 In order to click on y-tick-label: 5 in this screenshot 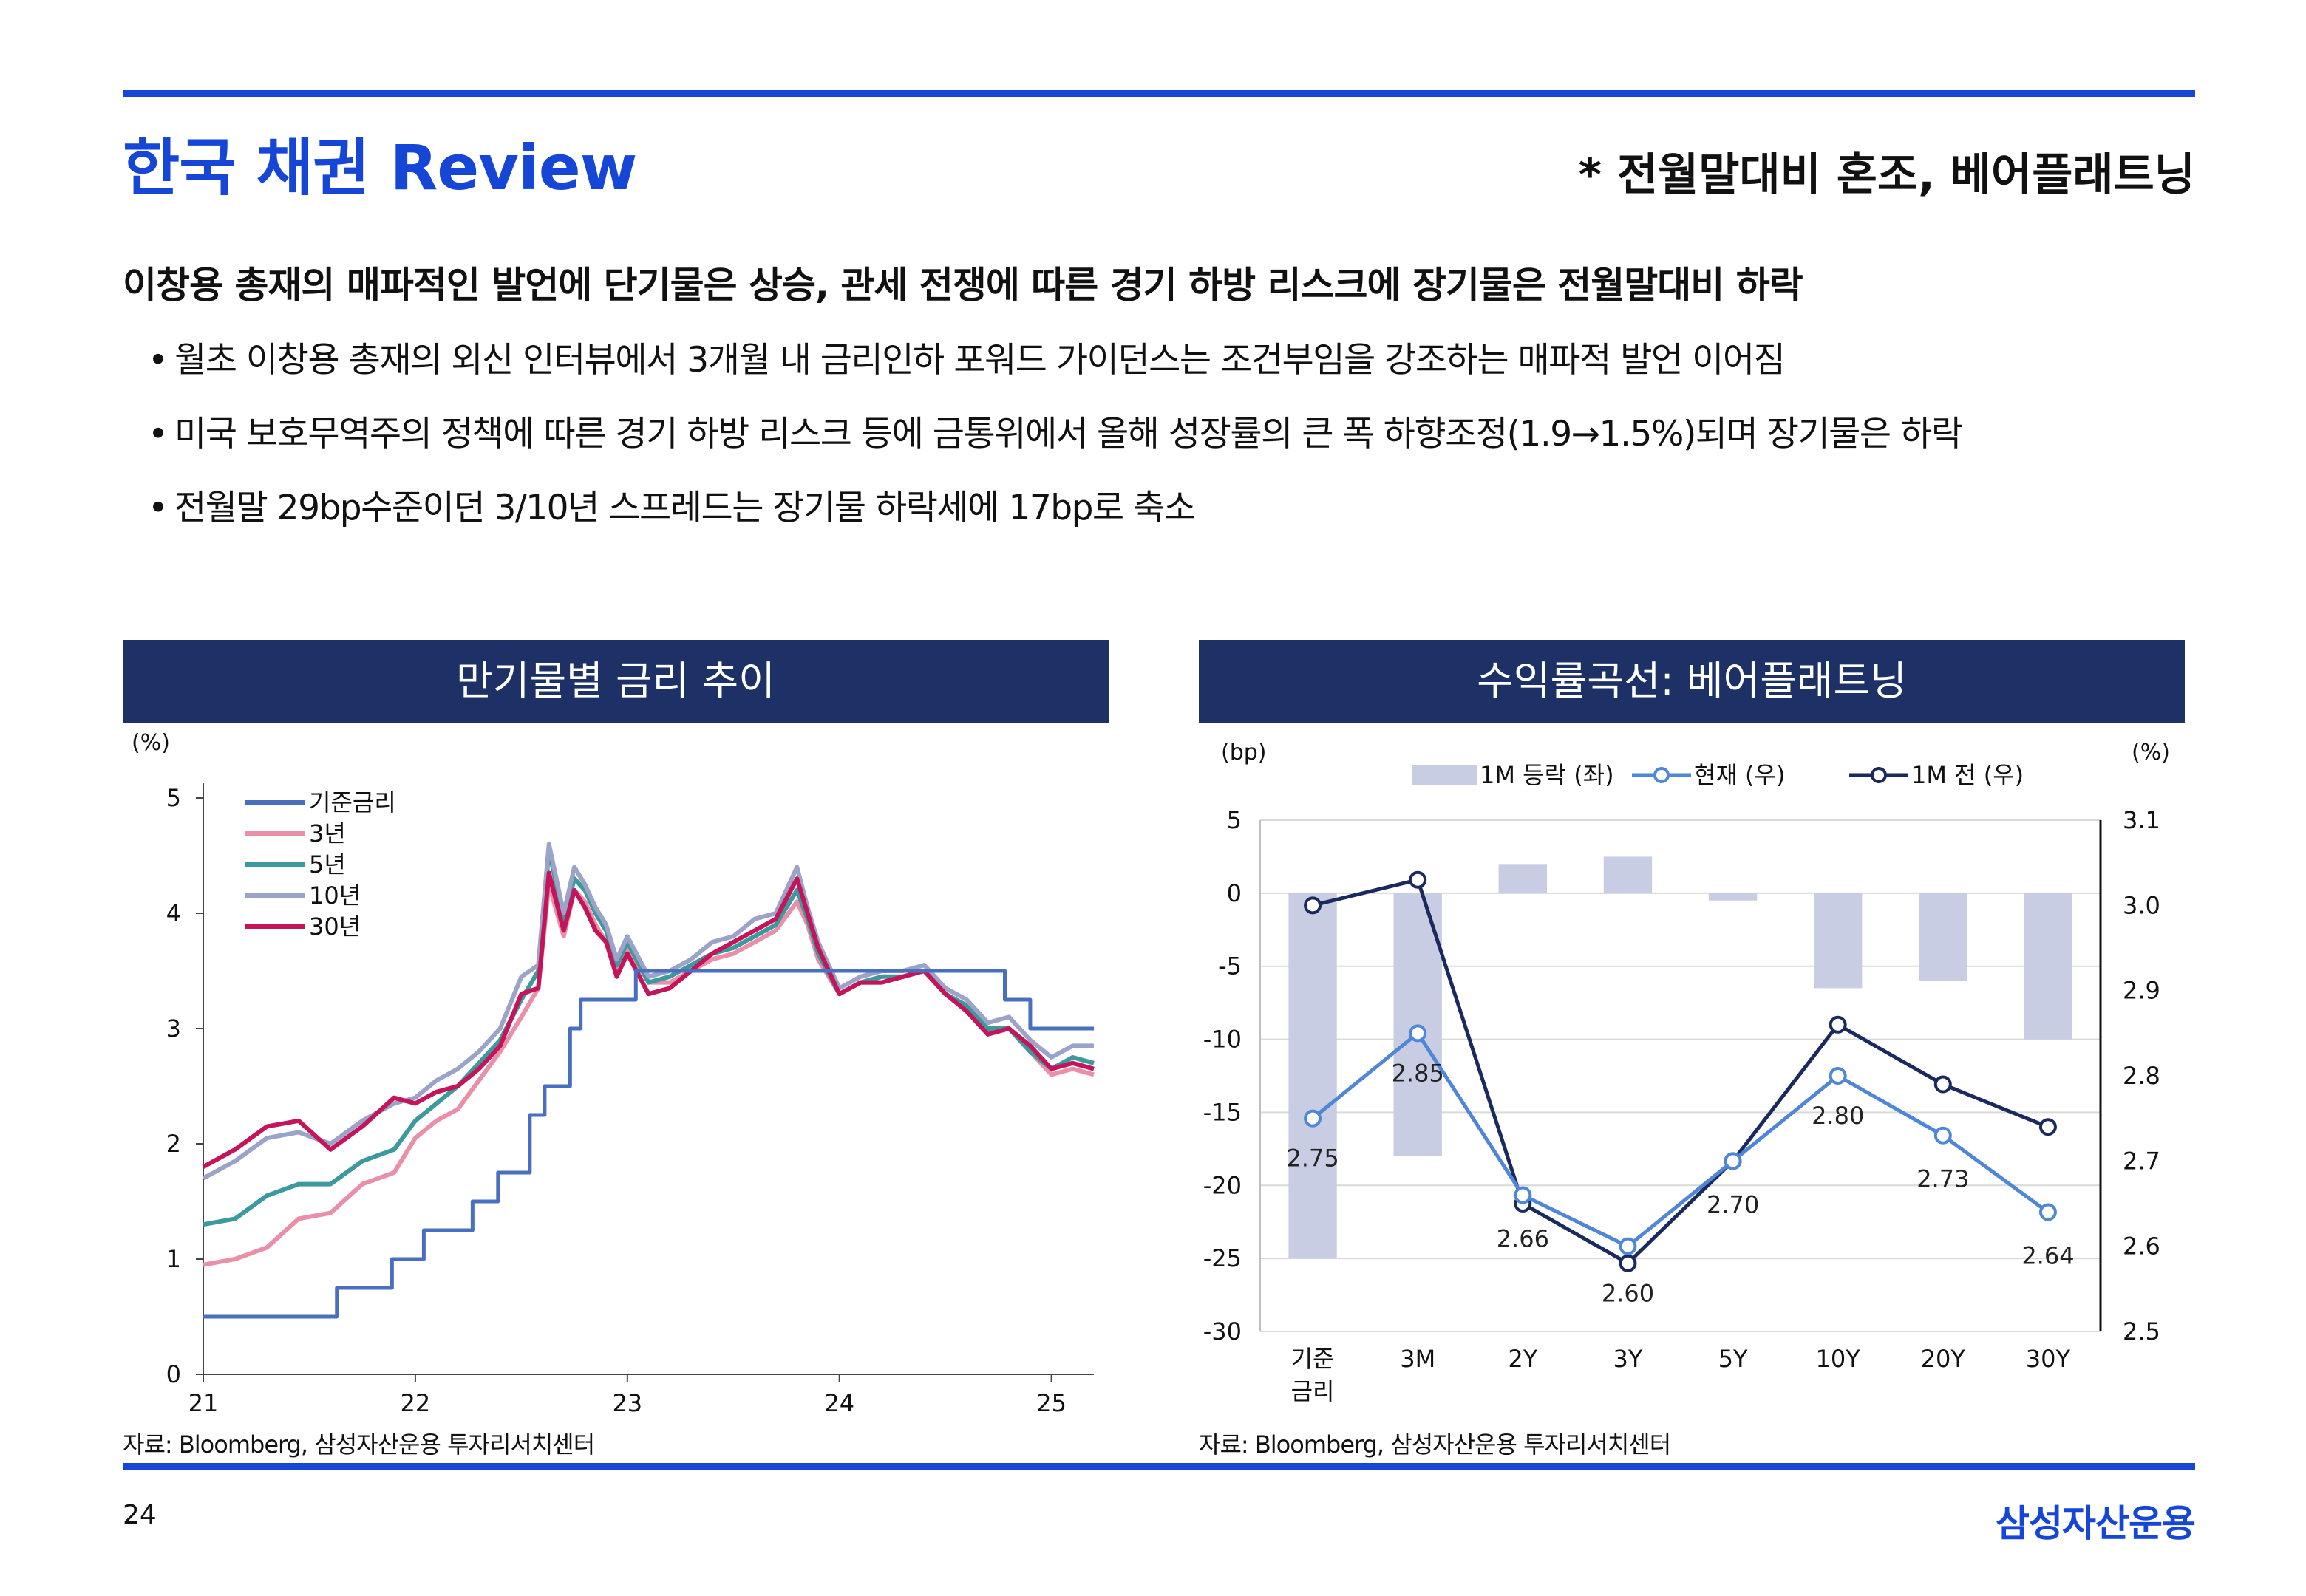, I will do `click(173, 798)`.